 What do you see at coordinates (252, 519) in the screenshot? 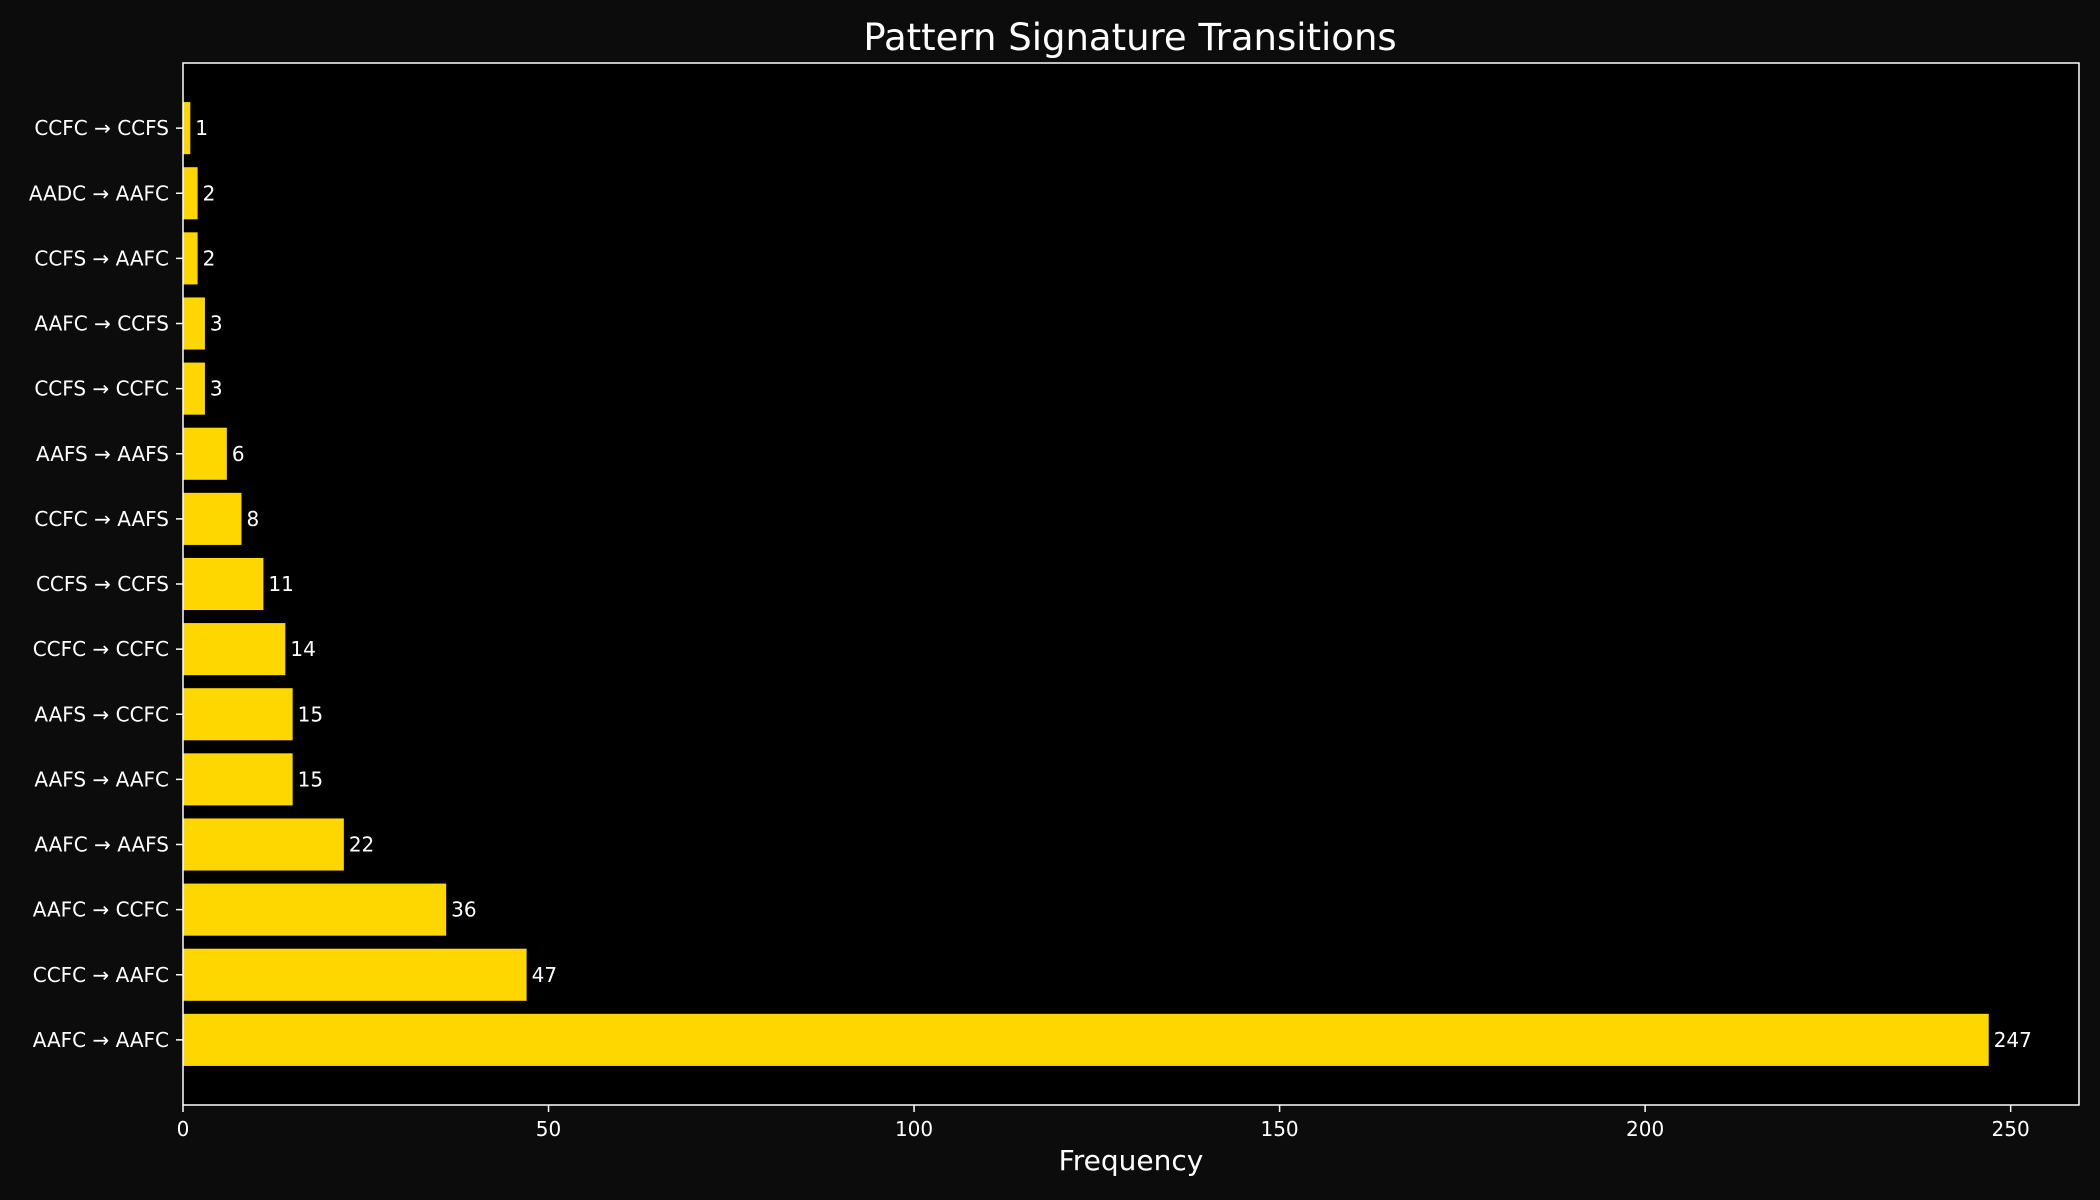
I see `data-label: 8` at bounding box center [252, 519].